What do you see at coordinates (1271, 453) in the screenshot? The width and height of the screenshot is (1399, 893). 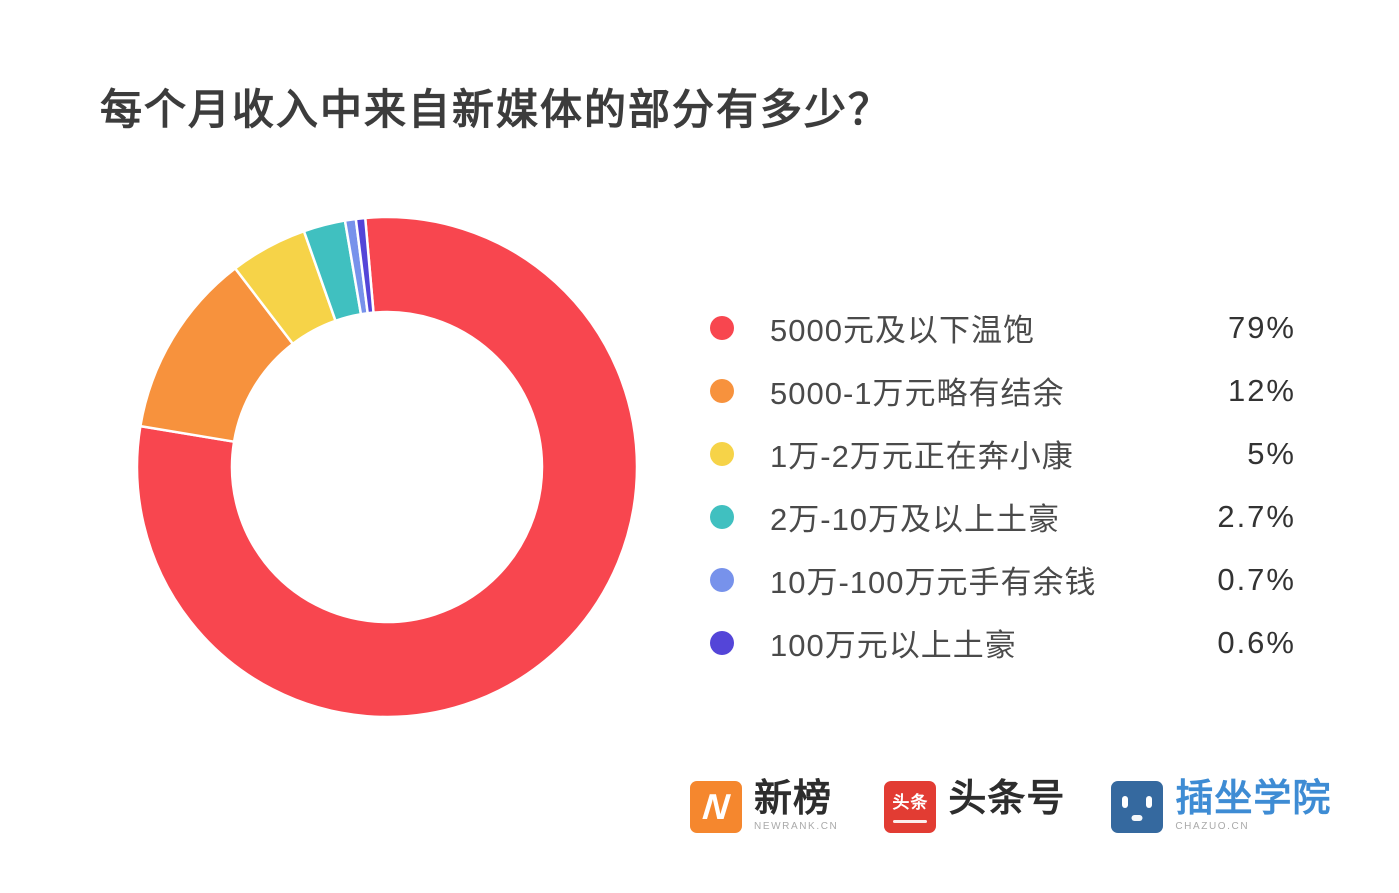 I see `legend-value: 5%` at bounding box center [1271, 453].